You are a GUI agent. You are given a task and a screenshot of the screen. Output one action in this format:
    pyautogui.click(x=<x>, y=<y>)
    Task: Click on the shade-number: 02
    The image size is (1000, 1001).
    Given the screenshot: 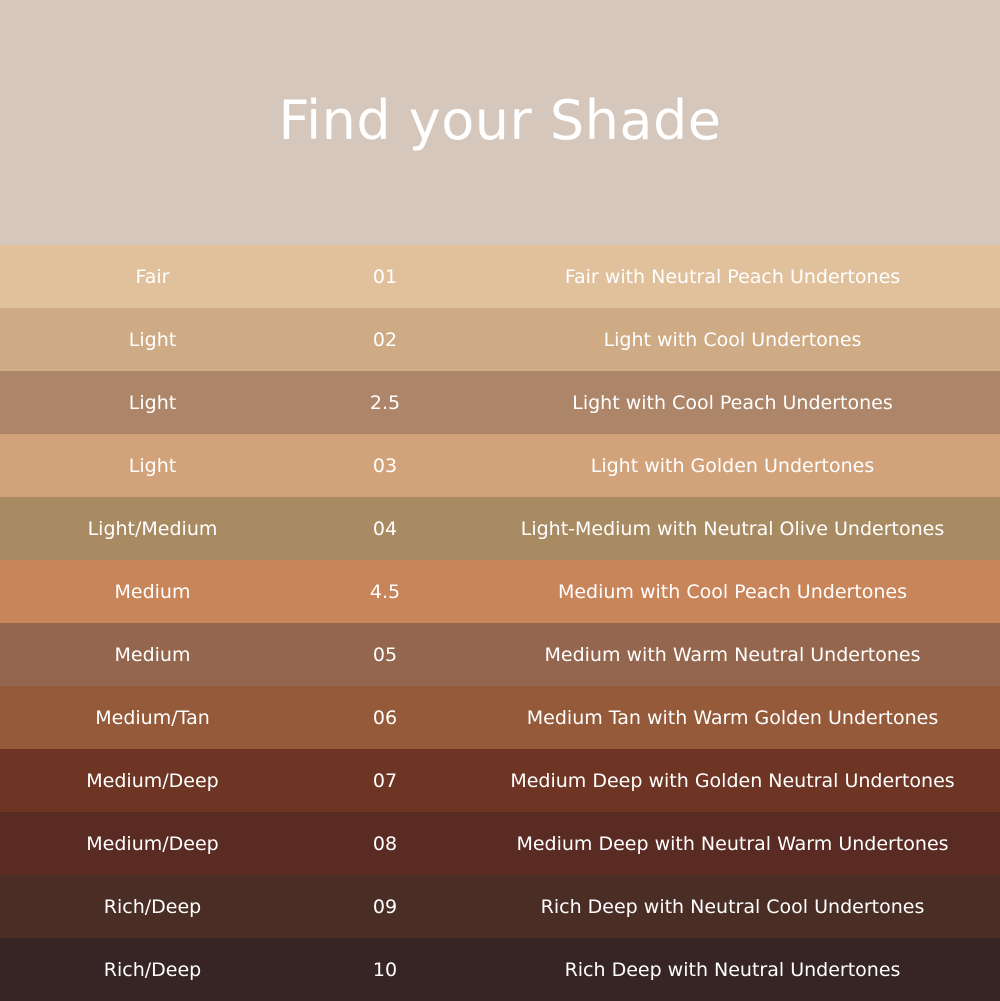 What is the action you would take?
    pyautogui.click(x=385, y=339)
    